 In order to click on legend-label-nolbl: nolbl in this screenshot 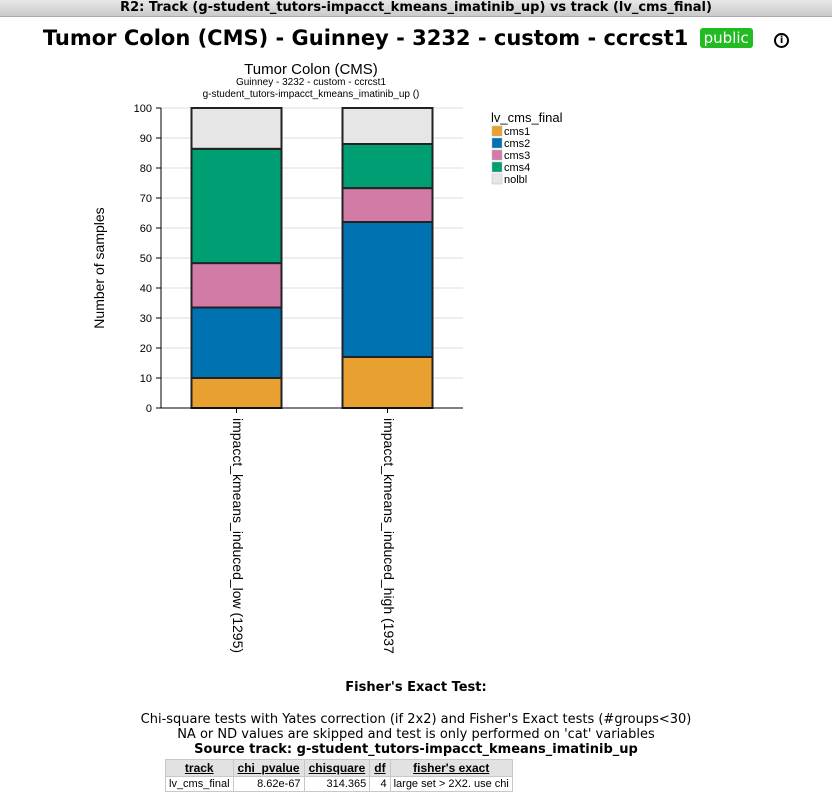, I will do `click(515, 180)`.